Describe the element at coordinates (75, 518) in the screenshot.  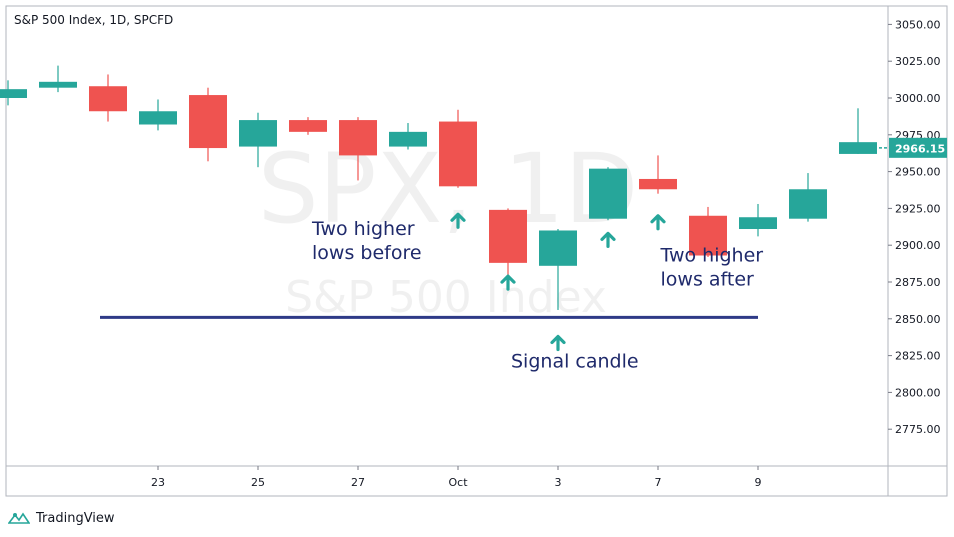
I see `footer-brand: TradingView` at that location.